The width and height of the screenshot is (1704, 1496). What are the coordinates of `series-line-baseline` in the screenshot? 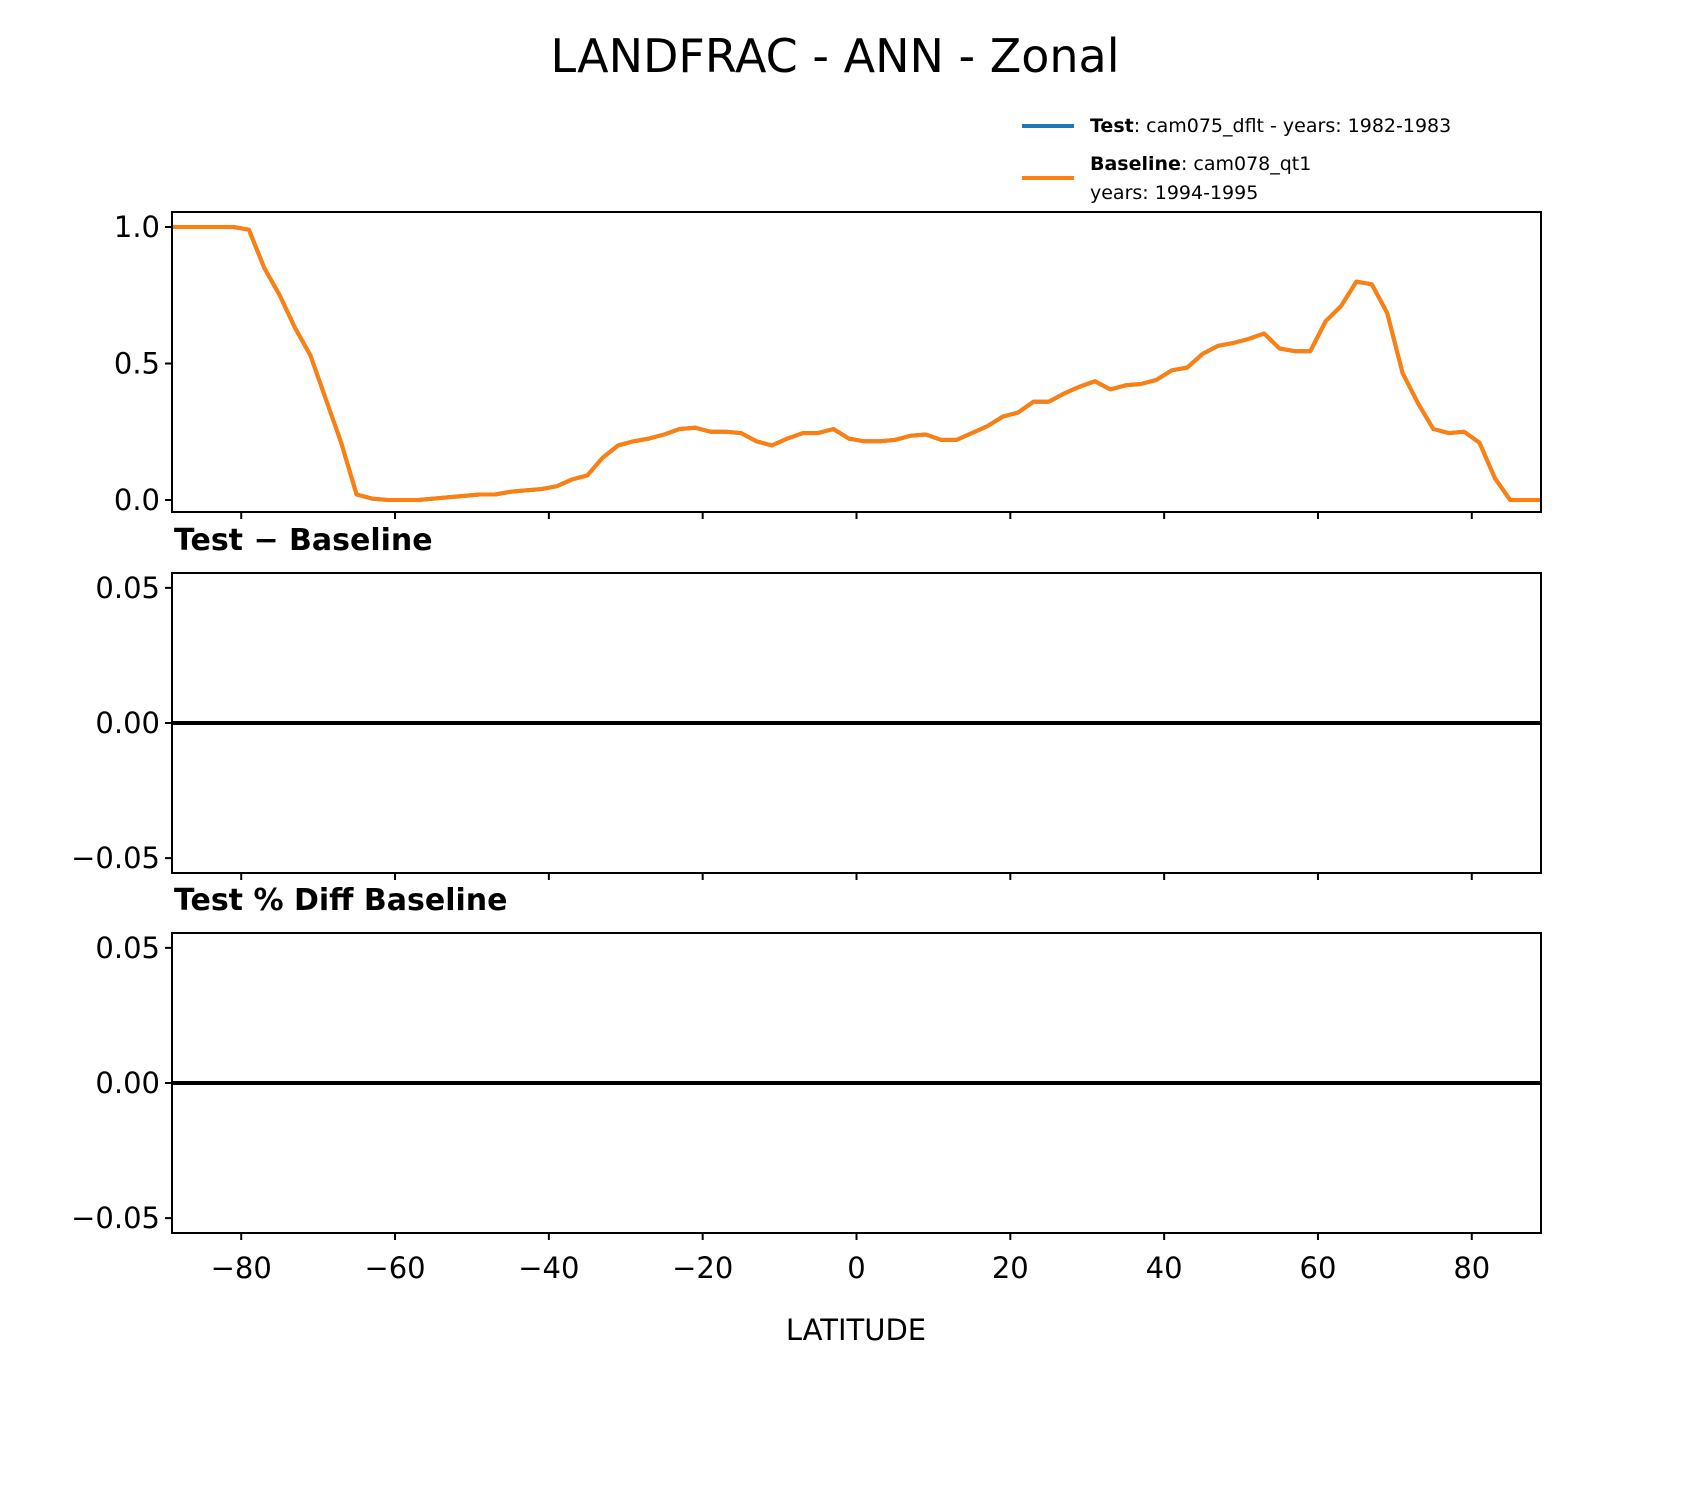 It's located at (856, 363).